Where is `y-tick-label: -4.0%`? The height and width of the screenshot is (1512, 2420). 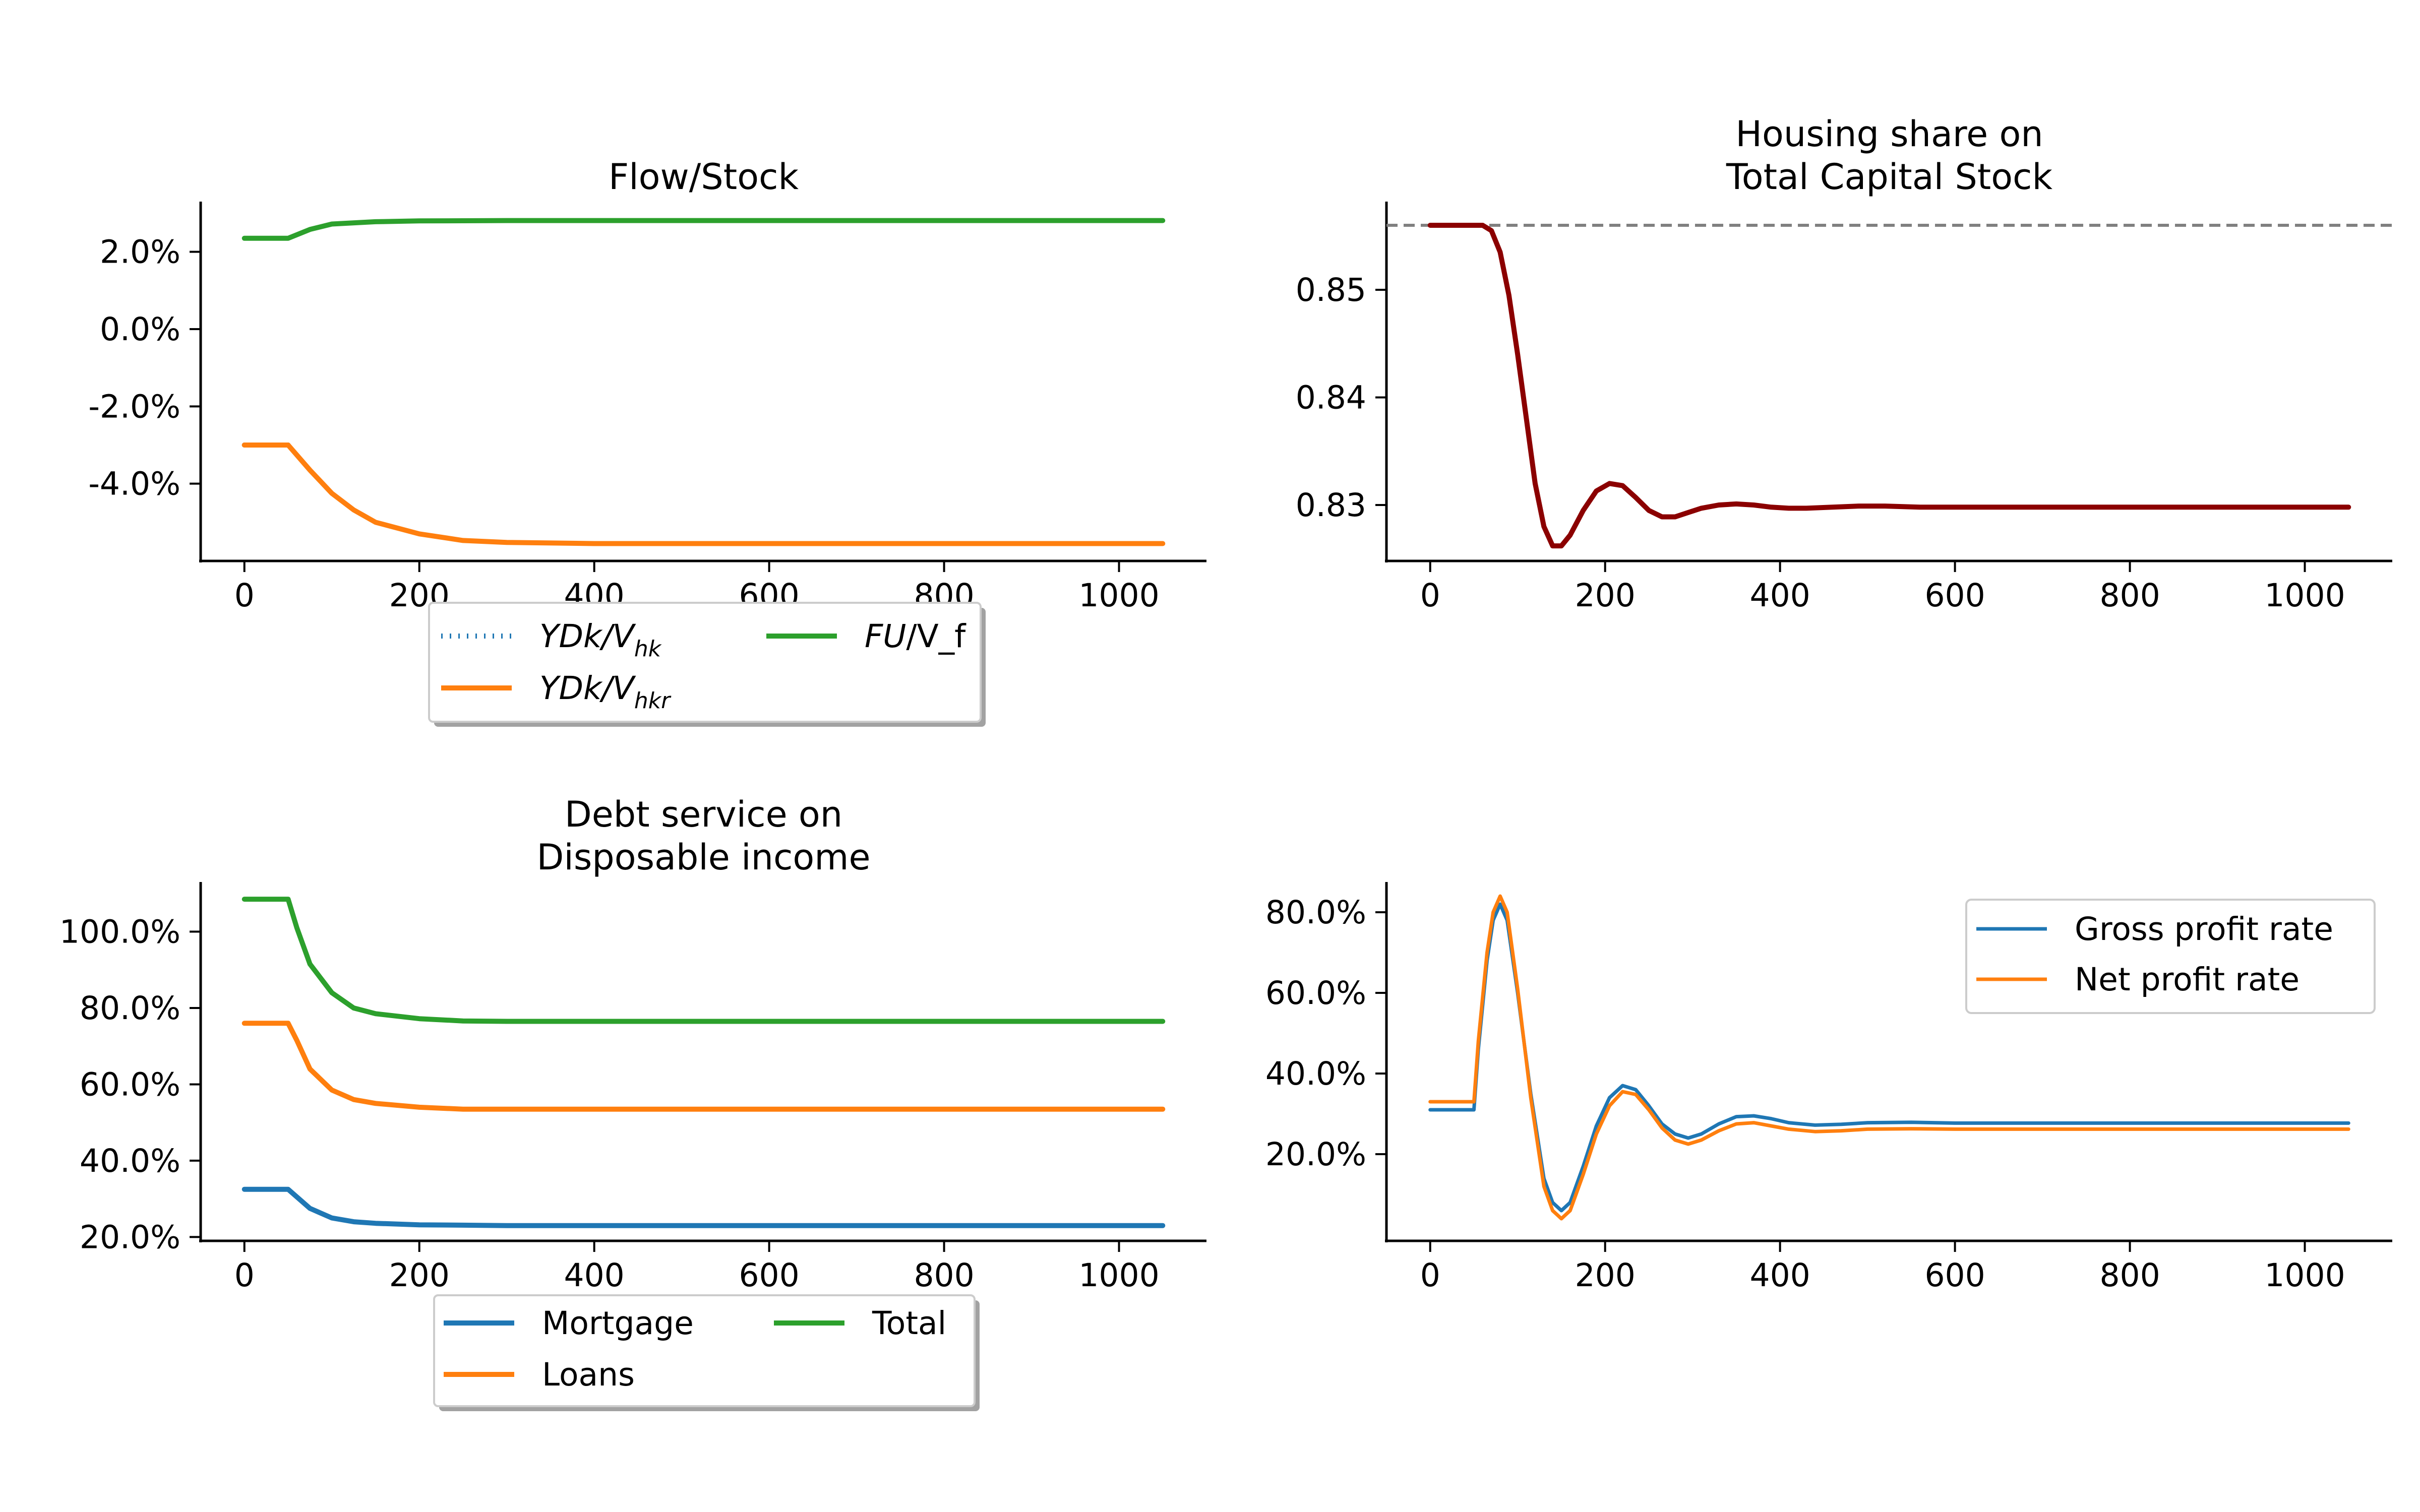 y-tick-label: -4.0% is located at coordinates (134, 484).